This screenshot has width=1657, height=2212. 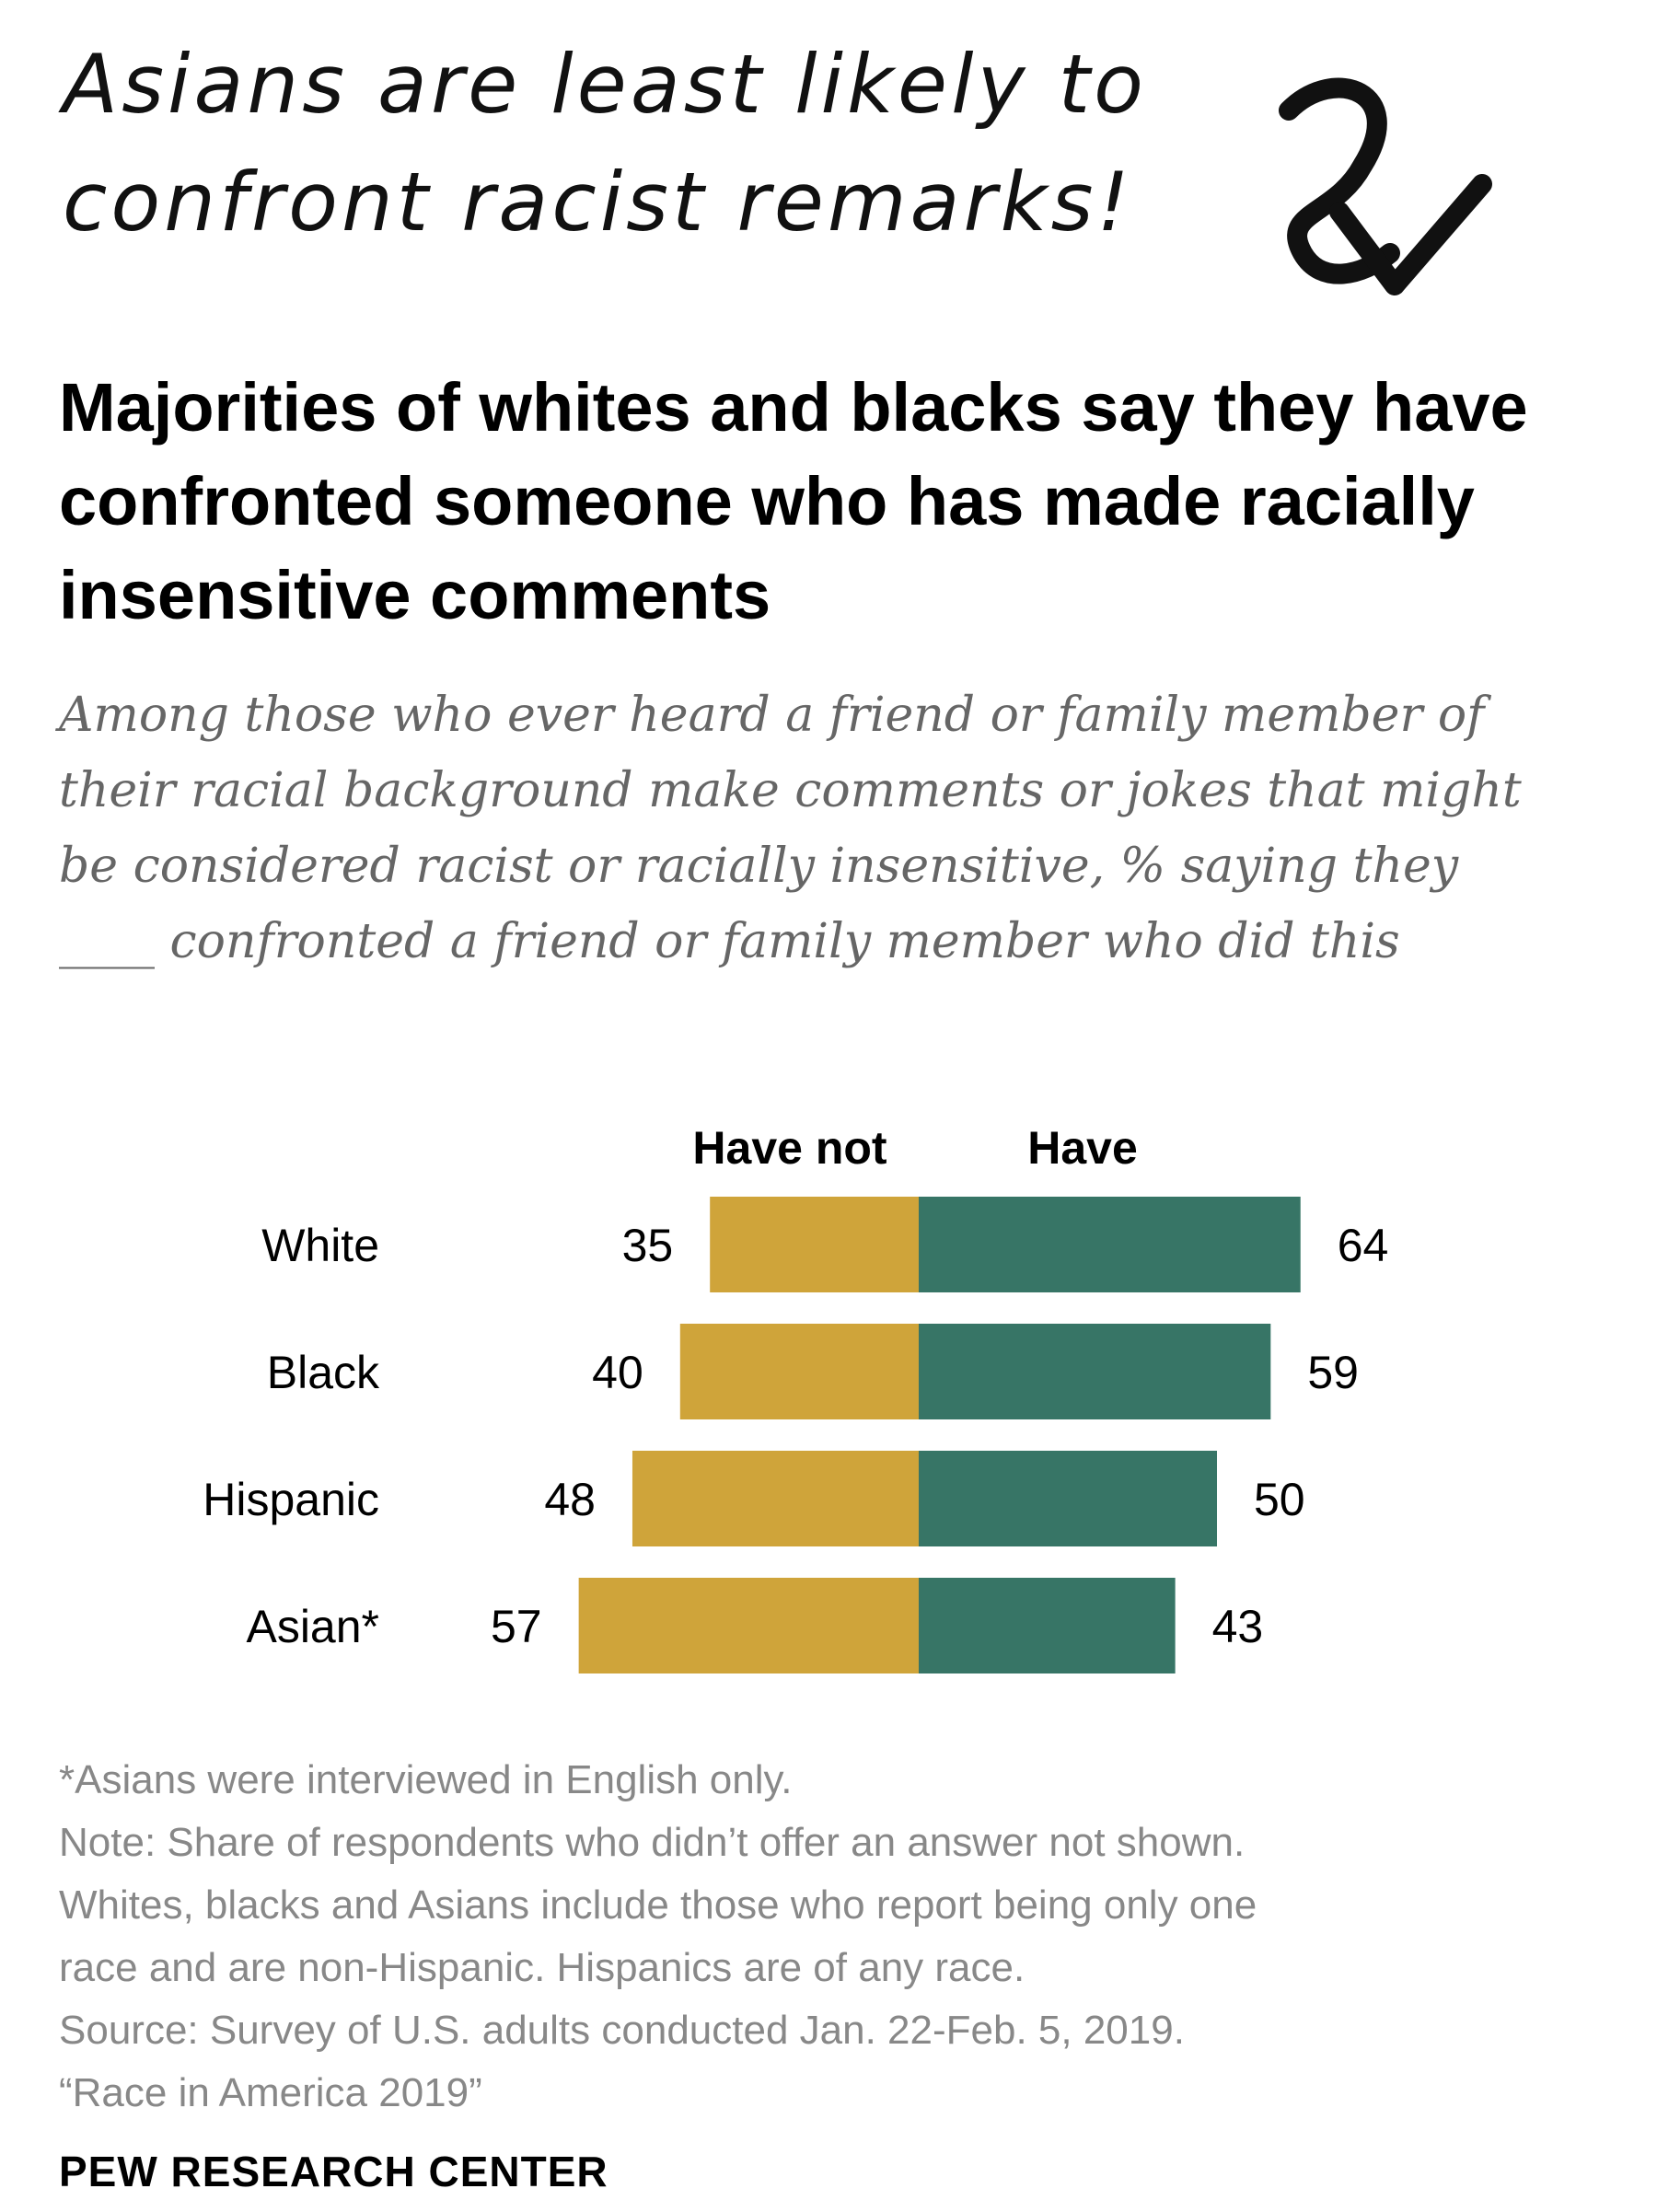 What do you see at coordinates (320, 1245) in the screenshot?
I see `category-label: White` at bounding box center [320, 1245].